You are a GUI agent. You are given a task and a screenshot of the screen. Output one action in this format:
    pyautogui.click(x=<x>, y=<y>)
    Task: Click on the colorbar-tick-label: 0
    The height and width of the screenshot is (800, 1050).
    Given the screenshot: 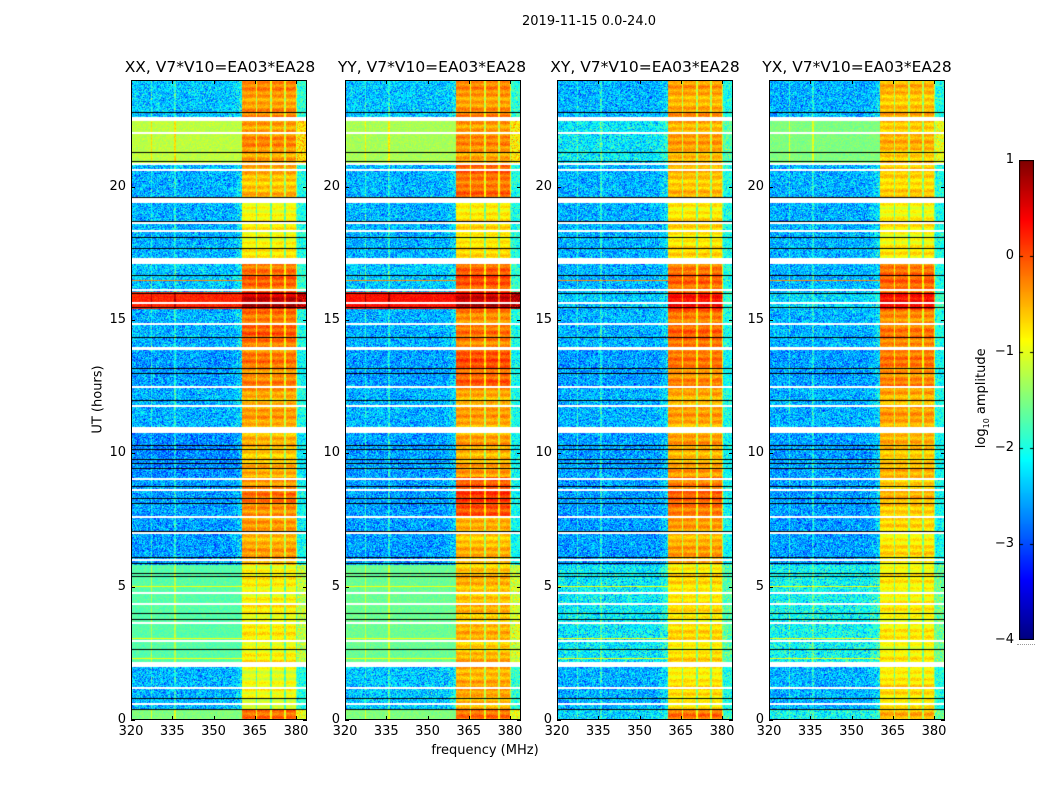 What is the action you would take?
    pyautogui.click(x=1009, y=255)
    